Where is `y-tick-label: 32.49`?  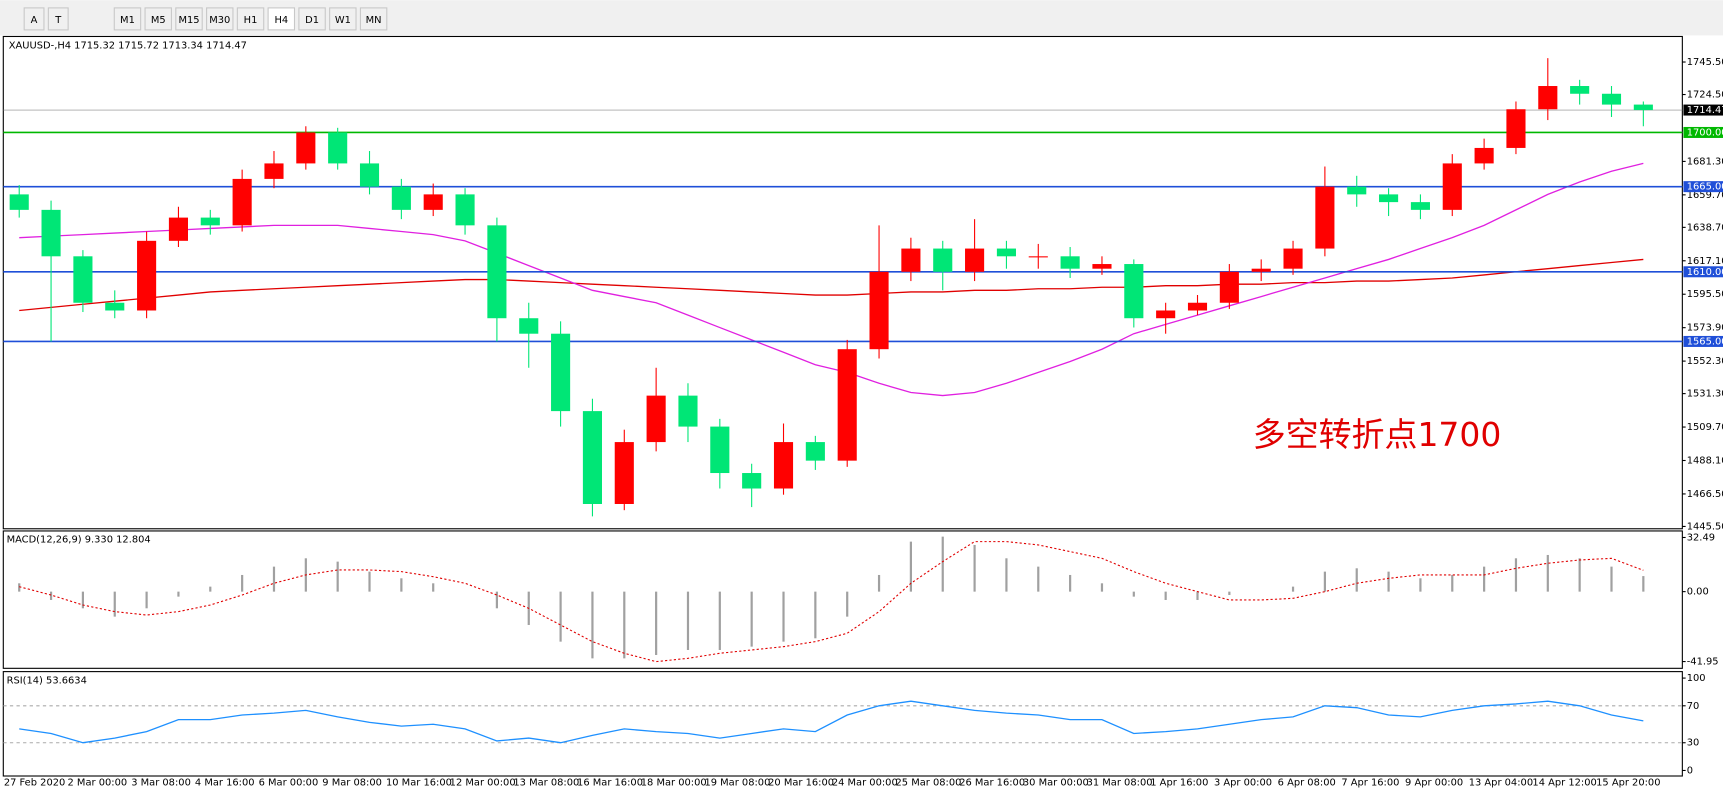
y-tick-label: 32.49 is located at coordinates (1701, 537).